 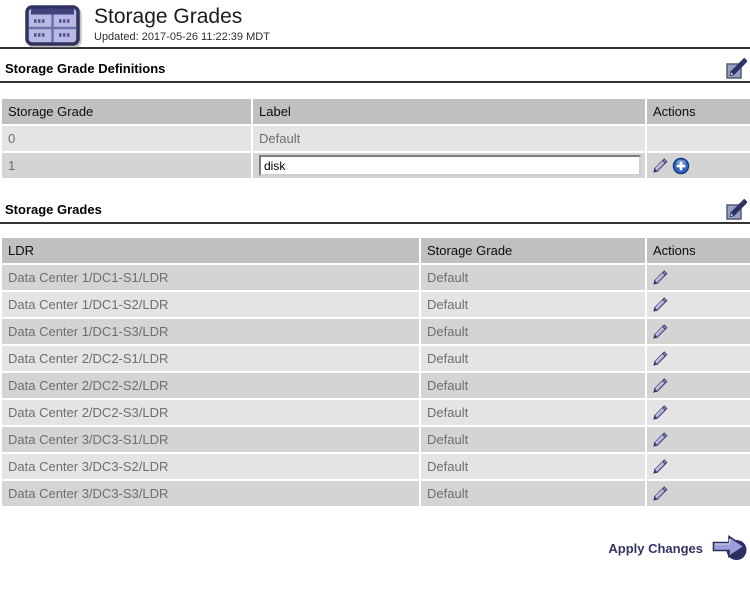 I want to click on grades-section-title: Storage Grades, so click(x=53, y=209).